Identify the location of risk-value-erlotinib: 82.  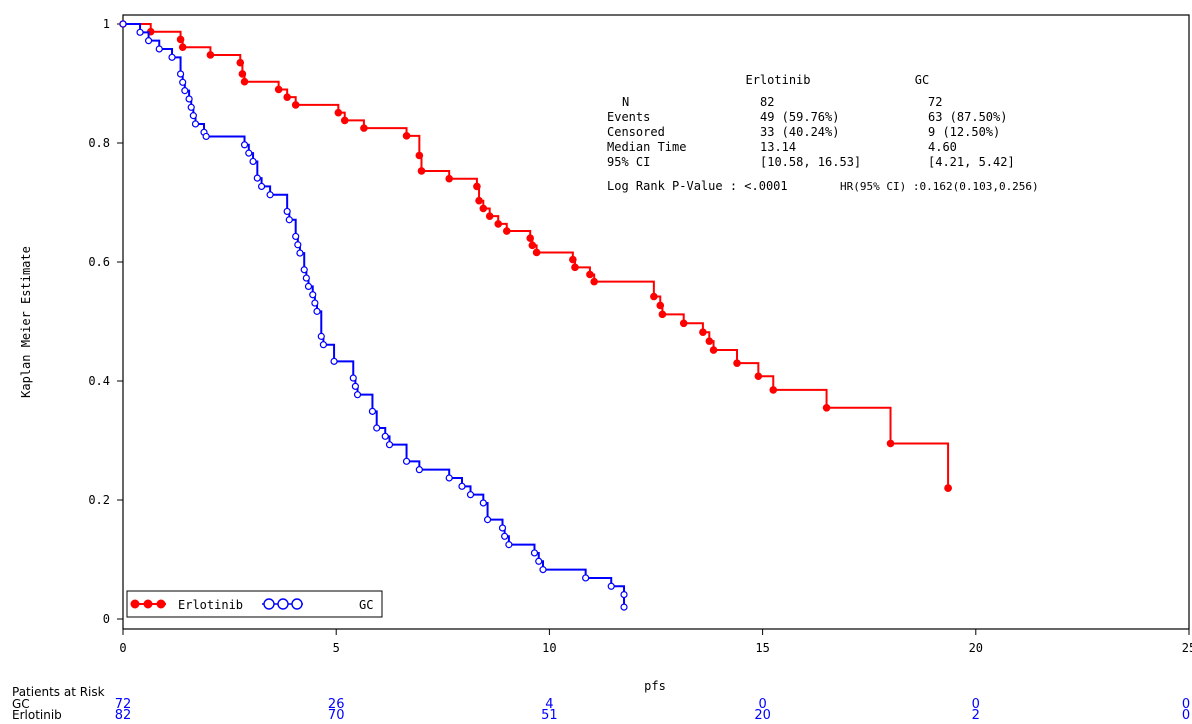
(123, 715).